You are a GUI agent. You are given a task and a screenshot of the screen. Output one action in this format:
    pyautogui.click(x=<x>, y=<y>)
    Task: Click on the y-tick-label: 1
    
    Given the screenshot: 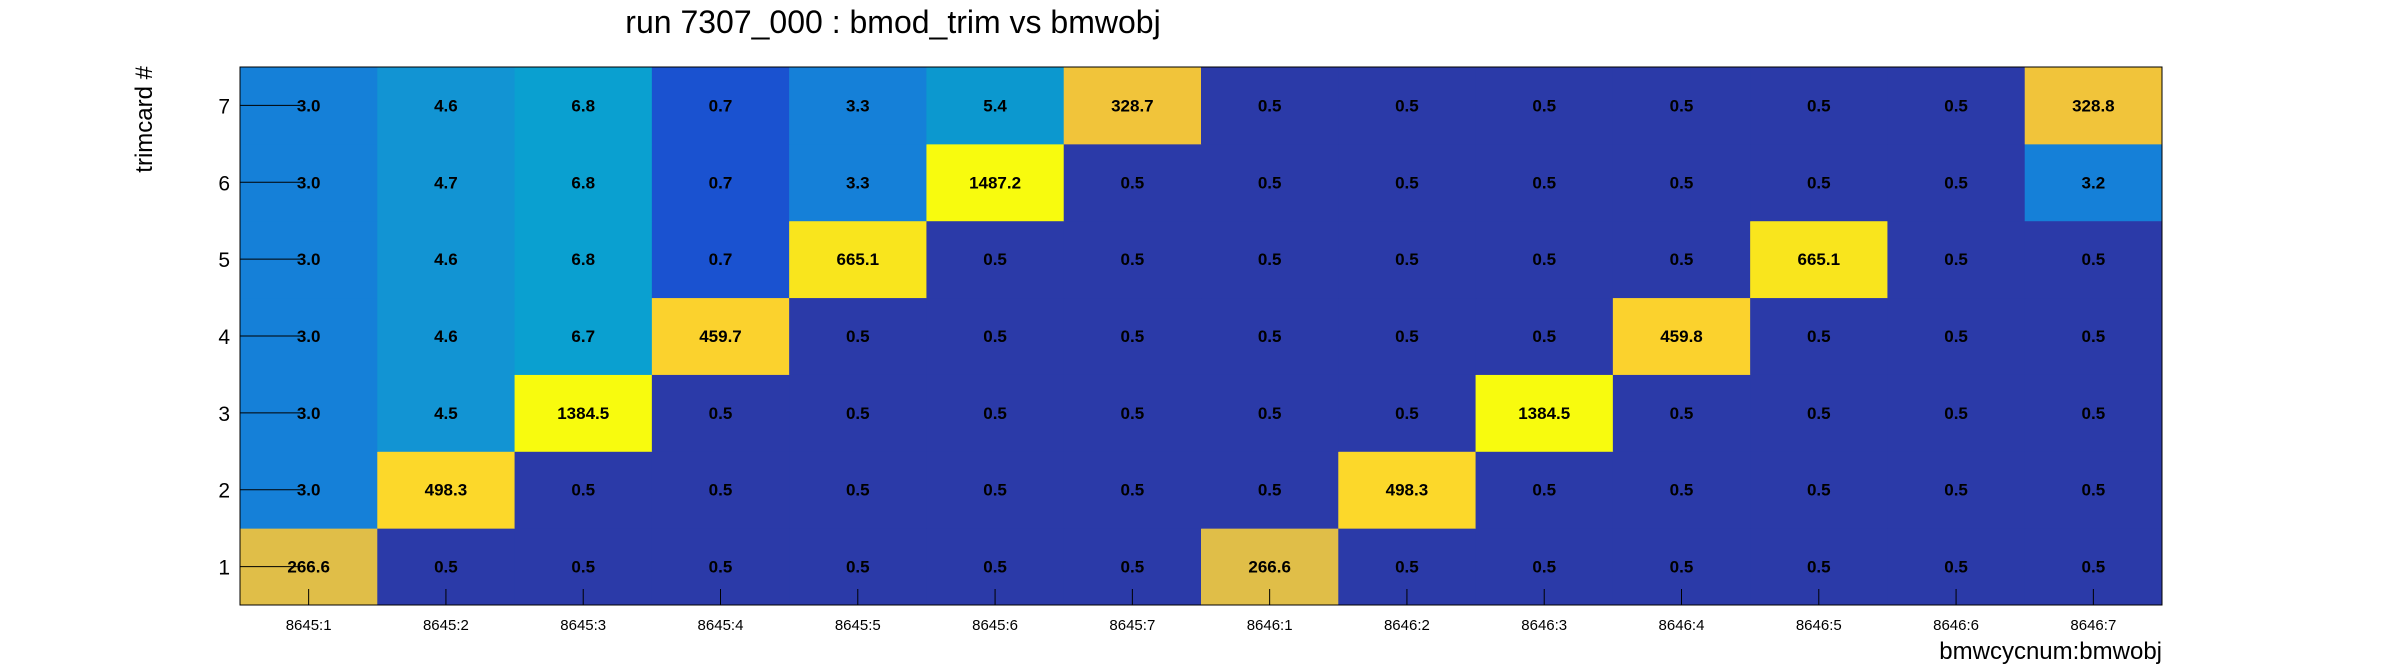 What is the action you would take?
    pyautogui.click(x=224, y=568)
    